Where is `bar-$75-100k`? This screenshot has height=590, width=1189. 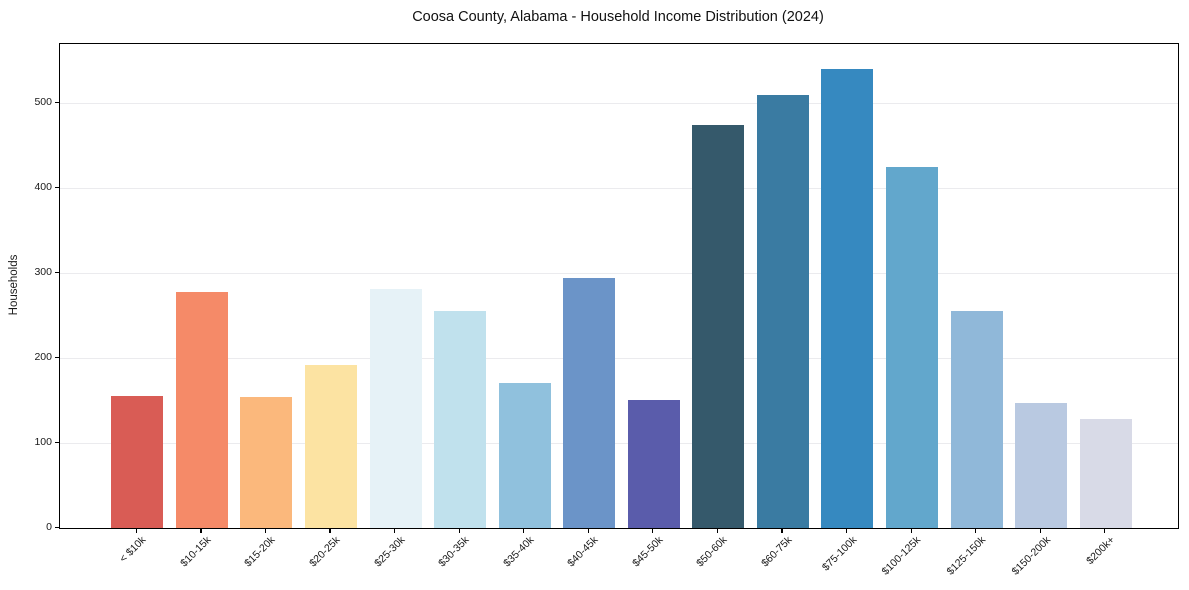 bar-$75-100k is located at coordinates (847, 298).